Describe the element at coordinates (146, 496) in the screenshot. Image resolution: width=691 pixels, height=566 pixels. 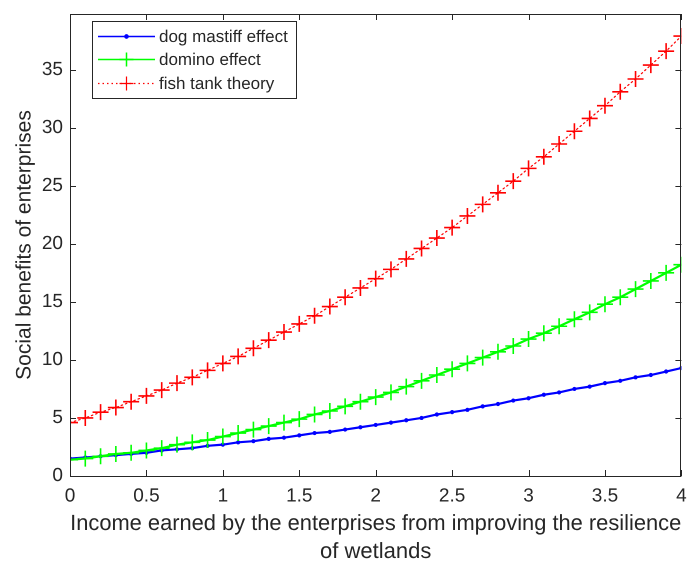
I see `x-tick-label: 0.5` at that location.